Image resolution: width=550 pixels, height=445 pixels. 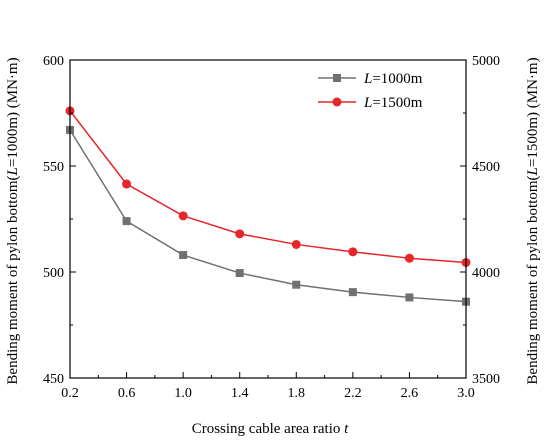 I want to click on left-y-tick-label: 600, so click(x=53, y=61).